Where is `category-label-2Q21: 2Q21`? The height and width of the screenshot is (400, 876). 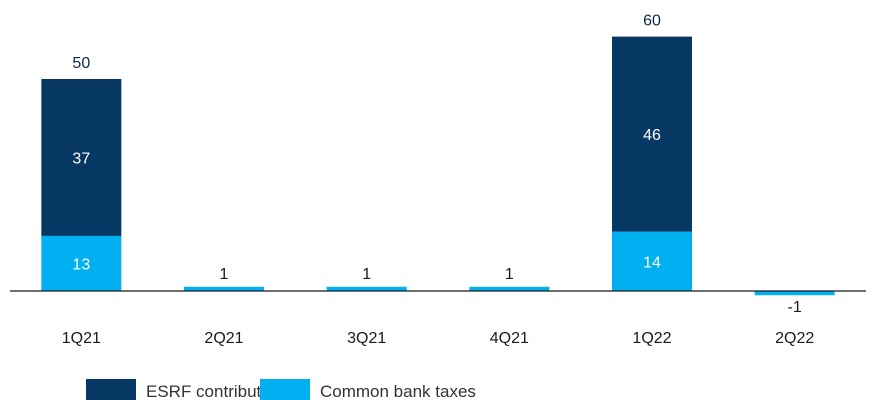
category-label-2Q21: 2Q21 is located at coordinates (223, 338).